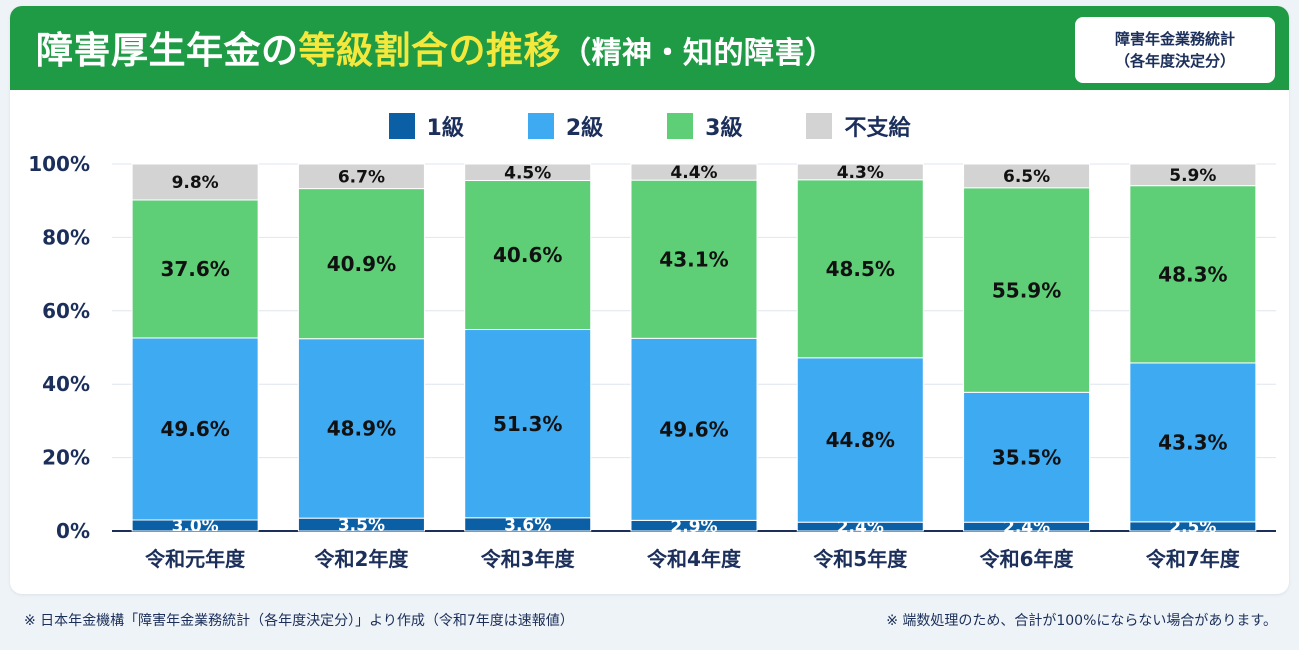 This screenshot has height=650, width=1299. I want to click on title-highlight: 等級割合の推移, so click(429, 50).